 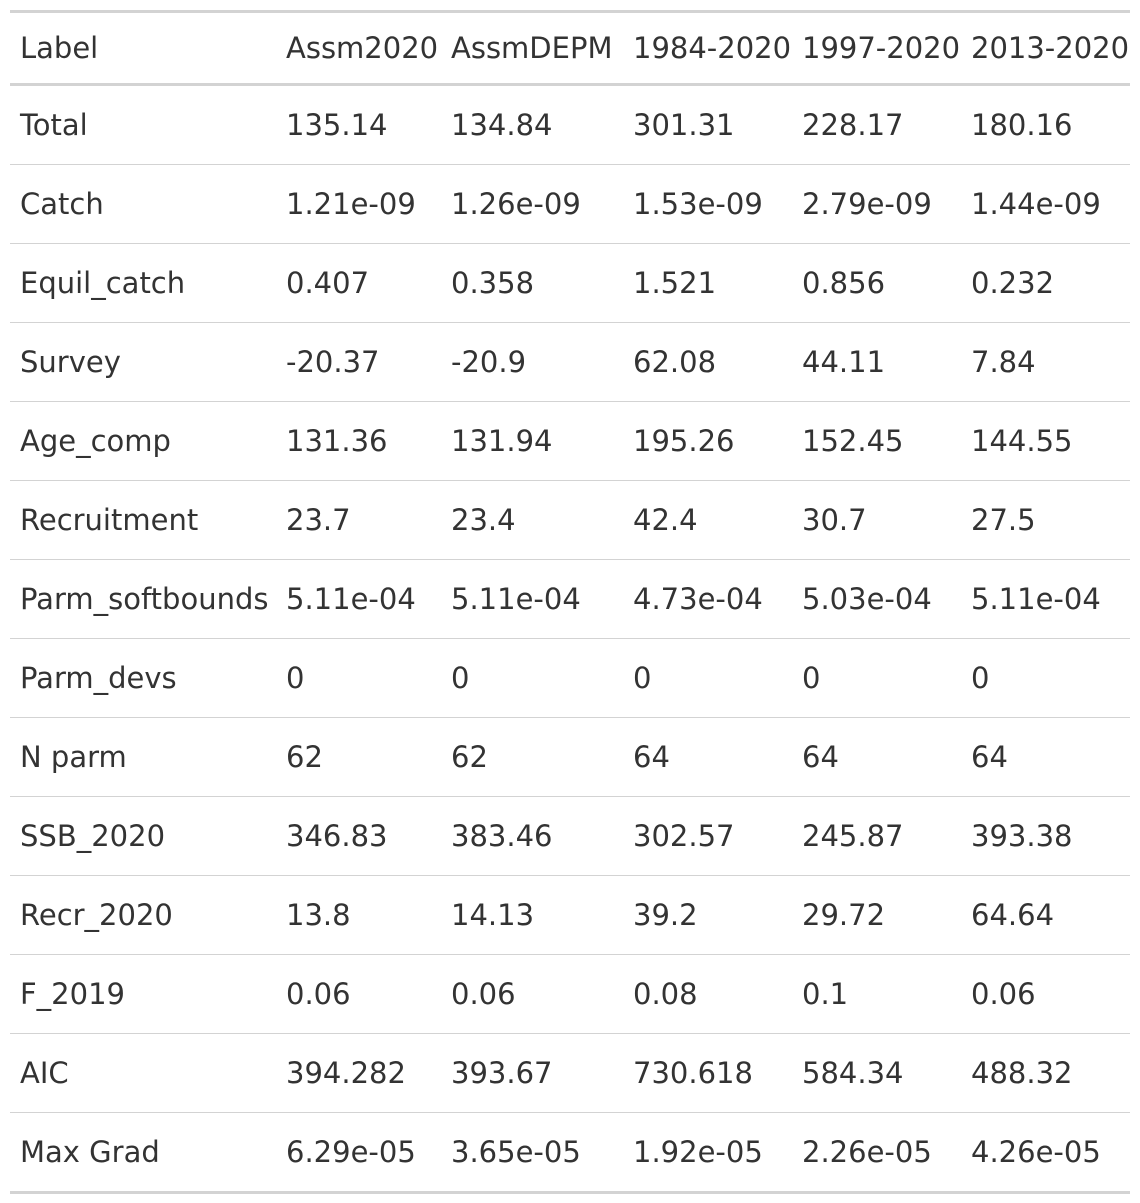 What do you see at coordinates (570, 836) in the screenshot?
I see `table-row: SSB_2020 346.83 383.46 302.57 245.87 393.38` at bounding box center [570, 836].